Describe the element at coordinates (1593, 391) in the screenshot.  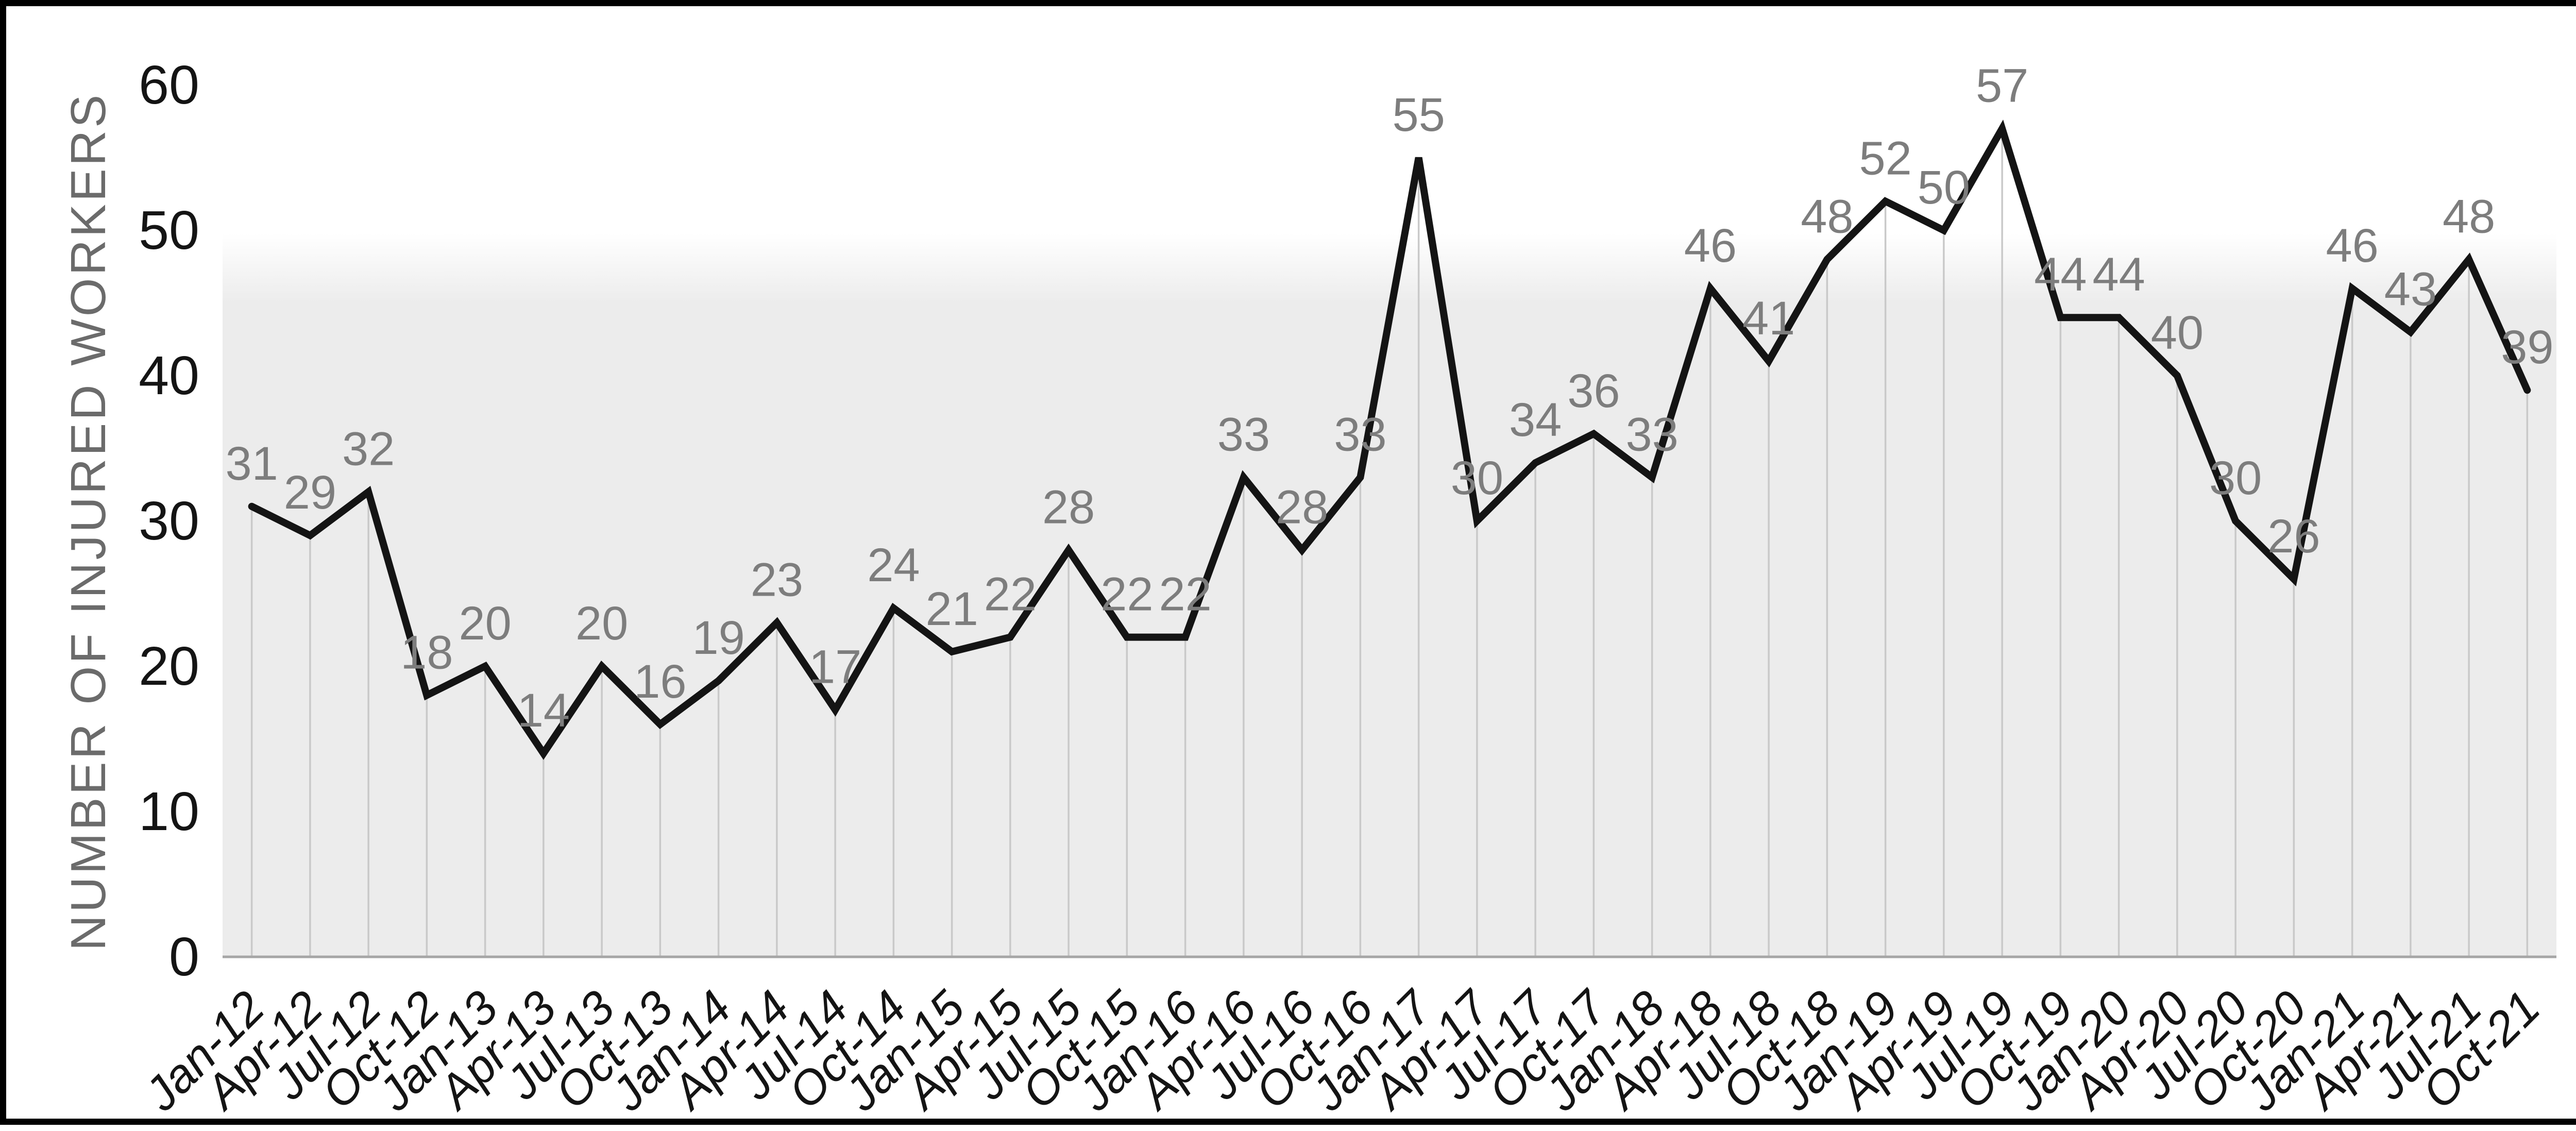
I see `data-point-label: 36` at that location.